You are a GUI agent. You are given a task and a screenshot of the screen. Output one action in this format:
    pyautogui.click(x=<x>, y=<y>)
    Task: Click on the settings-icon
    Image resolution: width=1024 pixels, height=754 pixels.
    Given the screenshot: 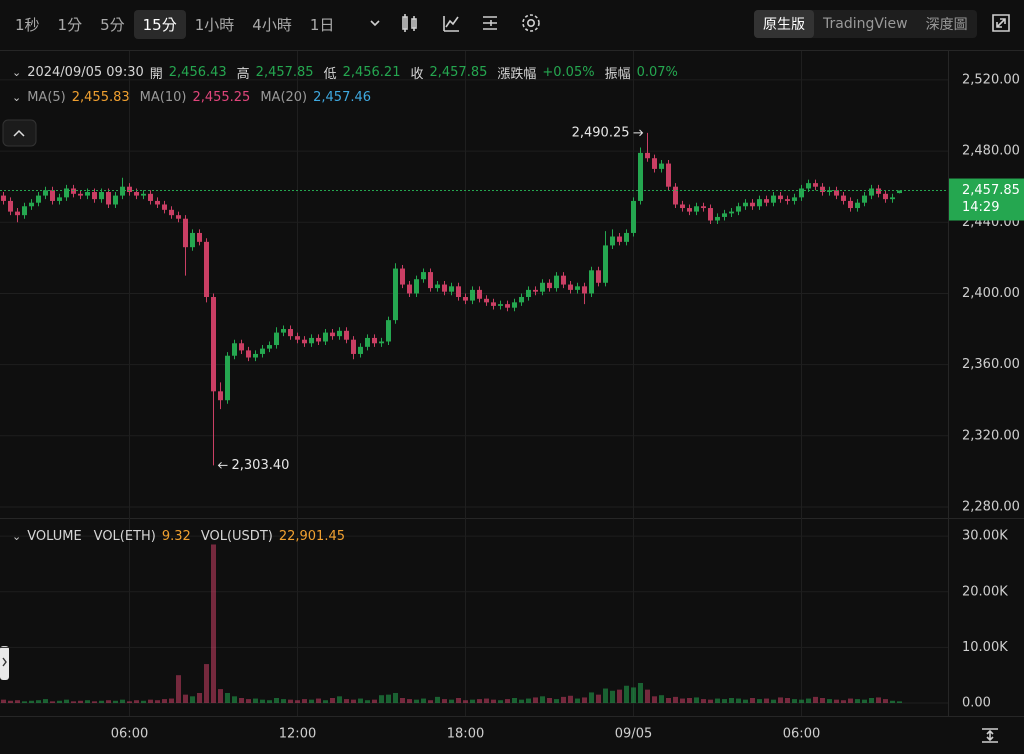 What is the action you would take?
    pyautogui.click(x=530, y=22)
    